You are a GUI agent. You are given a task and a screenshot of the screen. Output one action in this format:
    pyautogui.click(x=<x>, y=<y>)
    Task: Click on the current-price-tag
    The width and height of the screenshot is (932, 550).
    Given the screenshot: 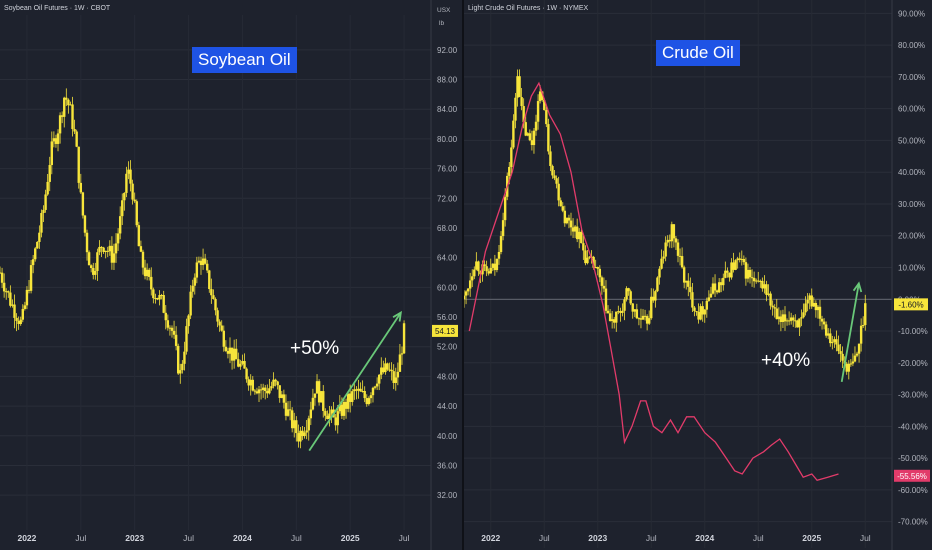 What is the action you would take?
    pyautogui.click(x=445, y=330)
    